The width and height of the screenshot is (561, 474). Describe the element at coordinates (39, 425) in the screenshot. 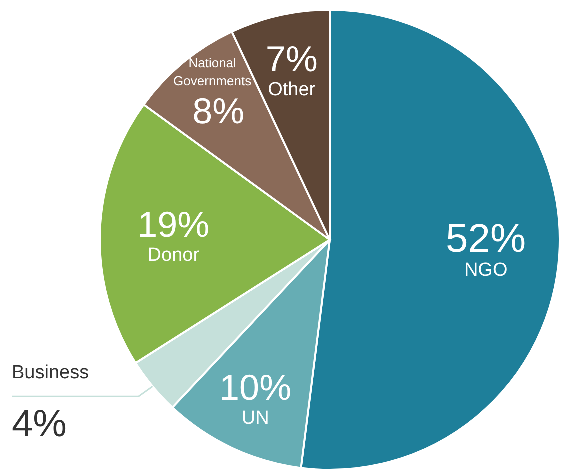

I see `data-label: 4%` at that location.